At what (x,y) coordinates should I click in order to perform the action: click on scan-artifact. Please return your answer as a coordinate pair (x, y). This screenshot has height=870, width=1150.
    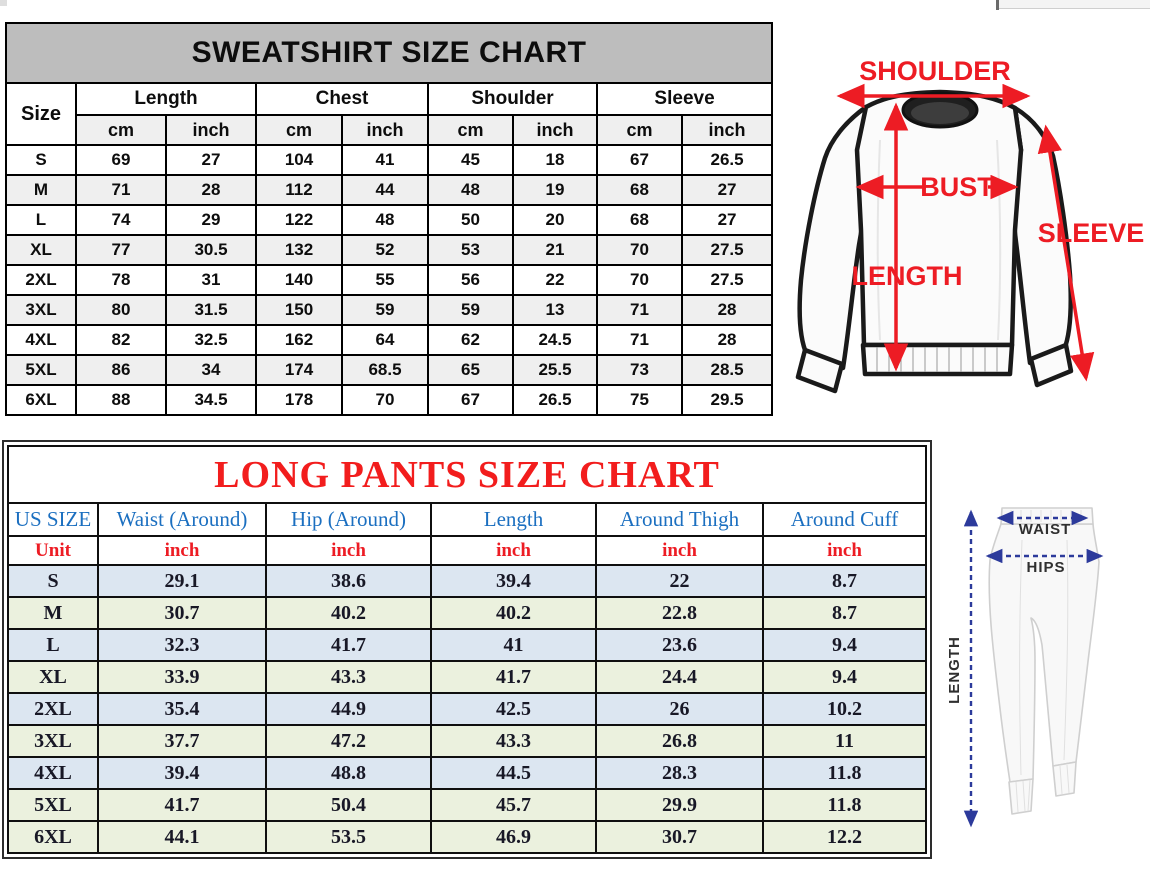
    Looking at the image, I should click on (997, 5).